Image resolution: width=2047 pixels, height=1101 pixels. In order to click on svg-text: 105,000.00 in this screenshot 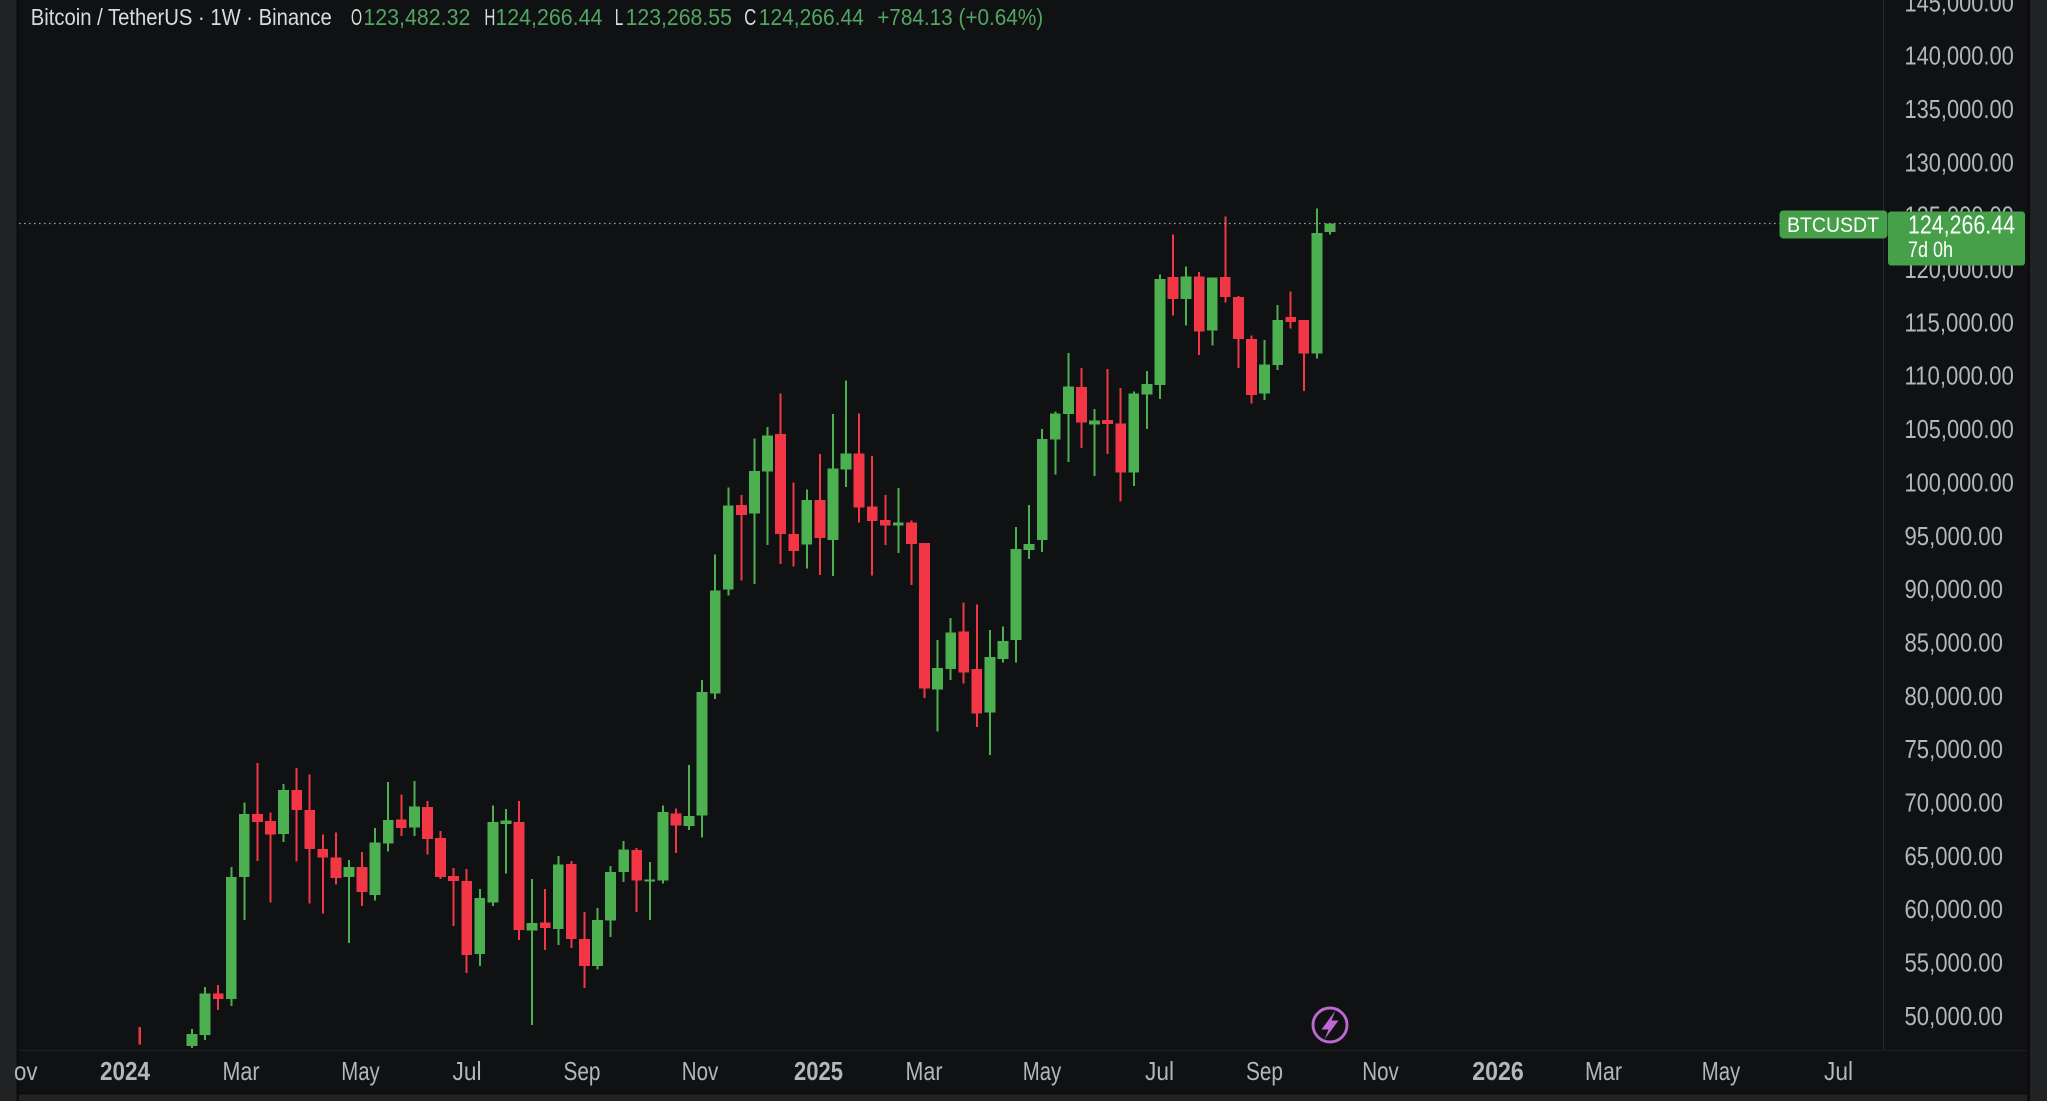, I will do `click(1959, 429)`.